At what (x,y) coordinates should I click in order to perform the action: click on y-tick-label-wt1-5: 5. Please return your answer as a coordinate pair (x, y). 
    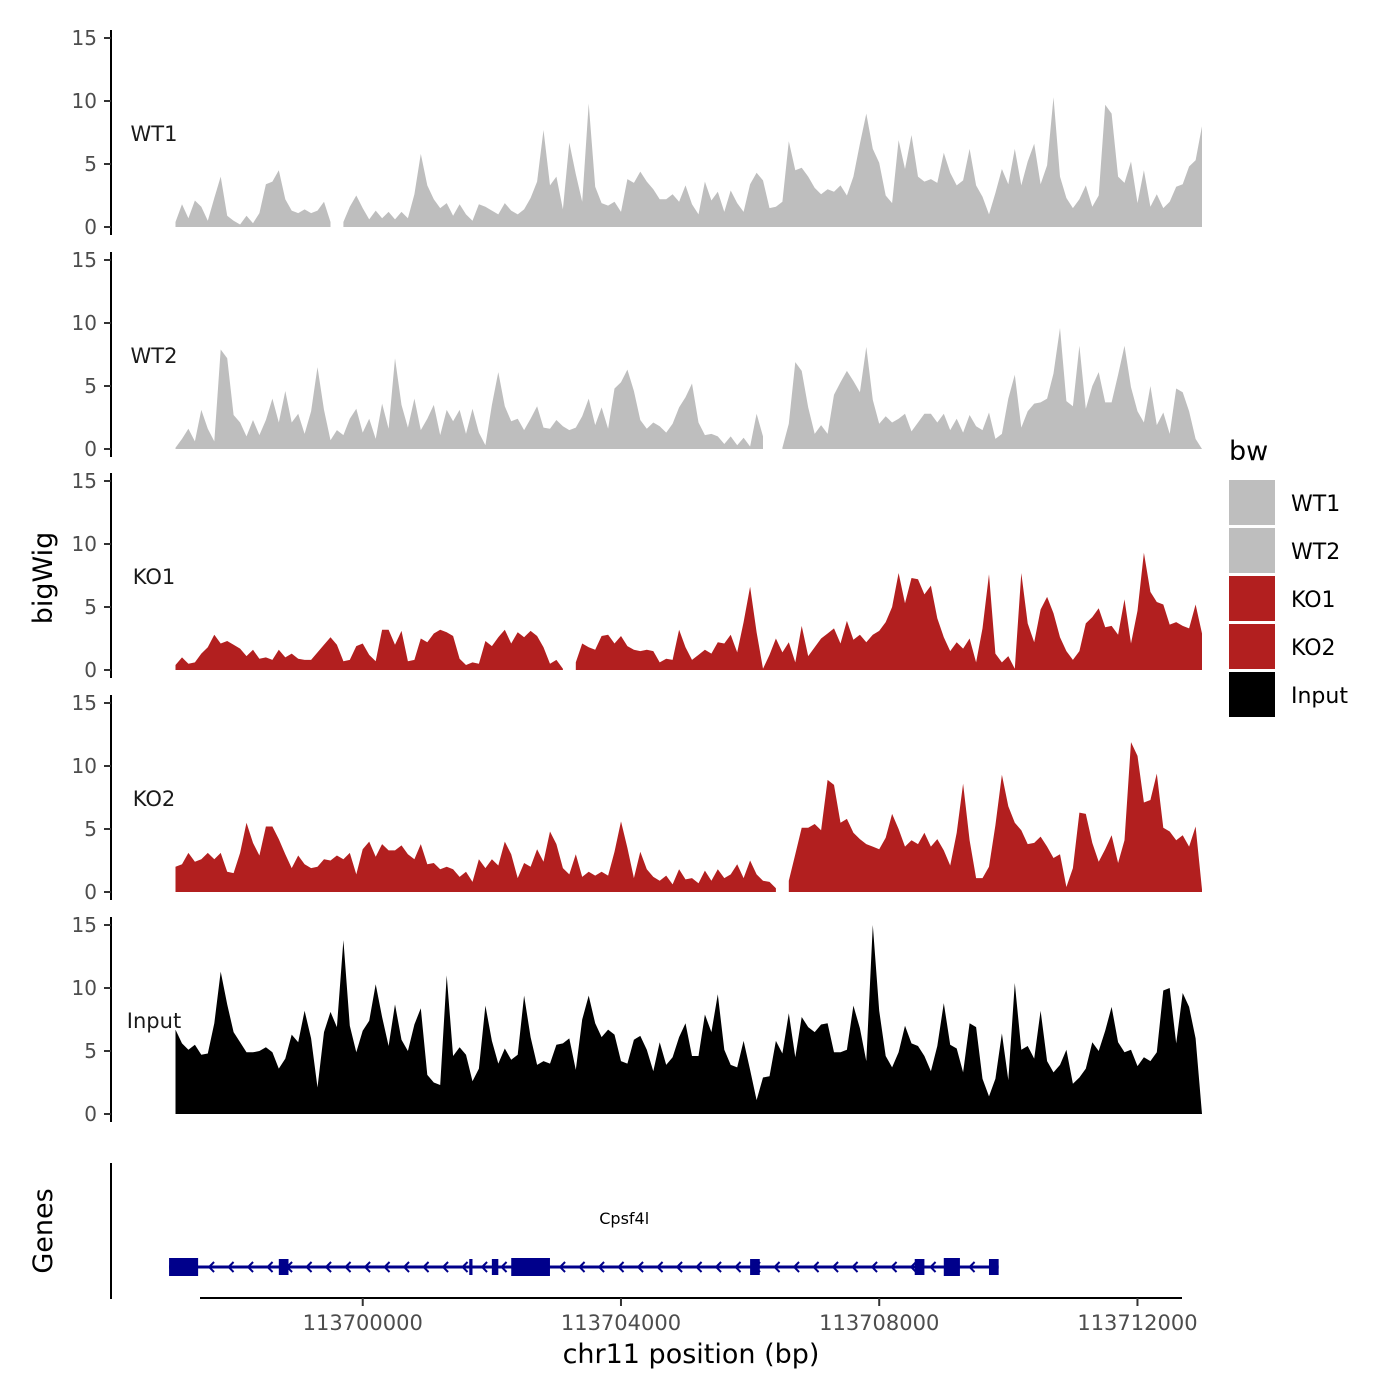
    Looking at the image, I should click on (90, 164).